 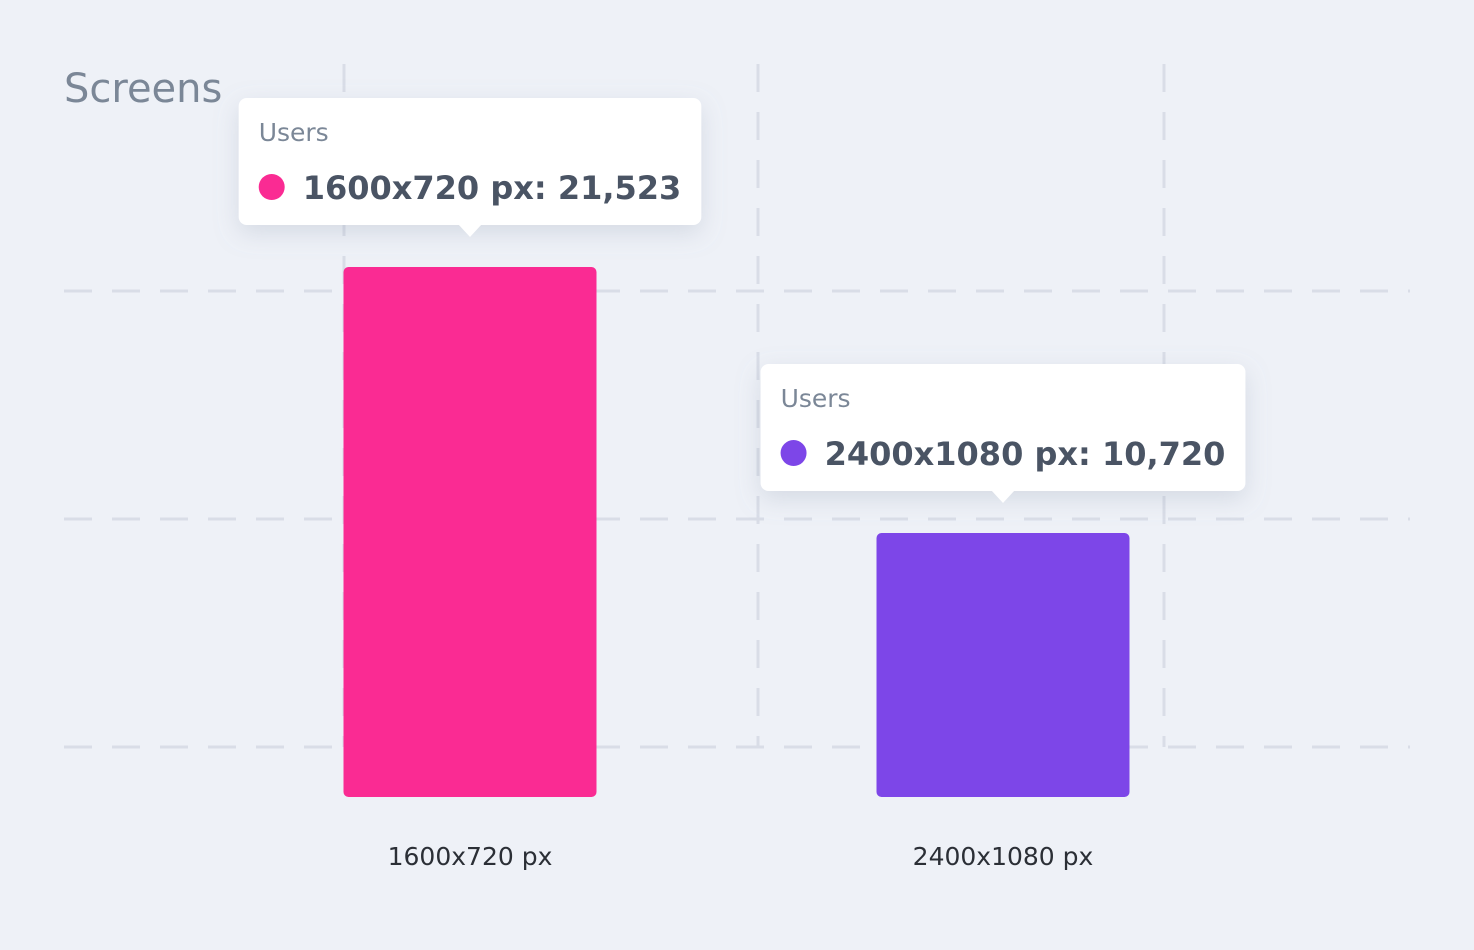 I want to click on tooltip: Users 2400x1080 px: 10,720, so click(x=1003, y=434).